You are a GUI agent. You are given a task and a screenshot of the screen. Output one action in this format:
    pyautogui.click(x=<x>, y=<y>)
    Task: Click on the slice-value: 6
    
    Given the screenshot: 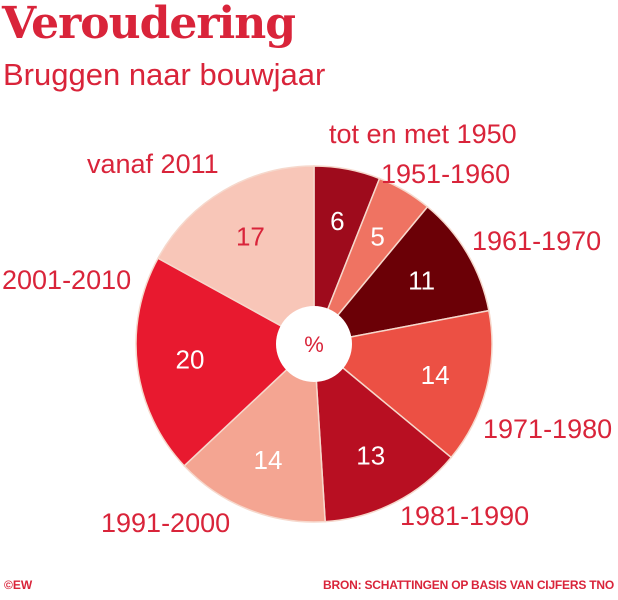 What is the action you would take?
    pyautogui.click(x=337, y=221)
    